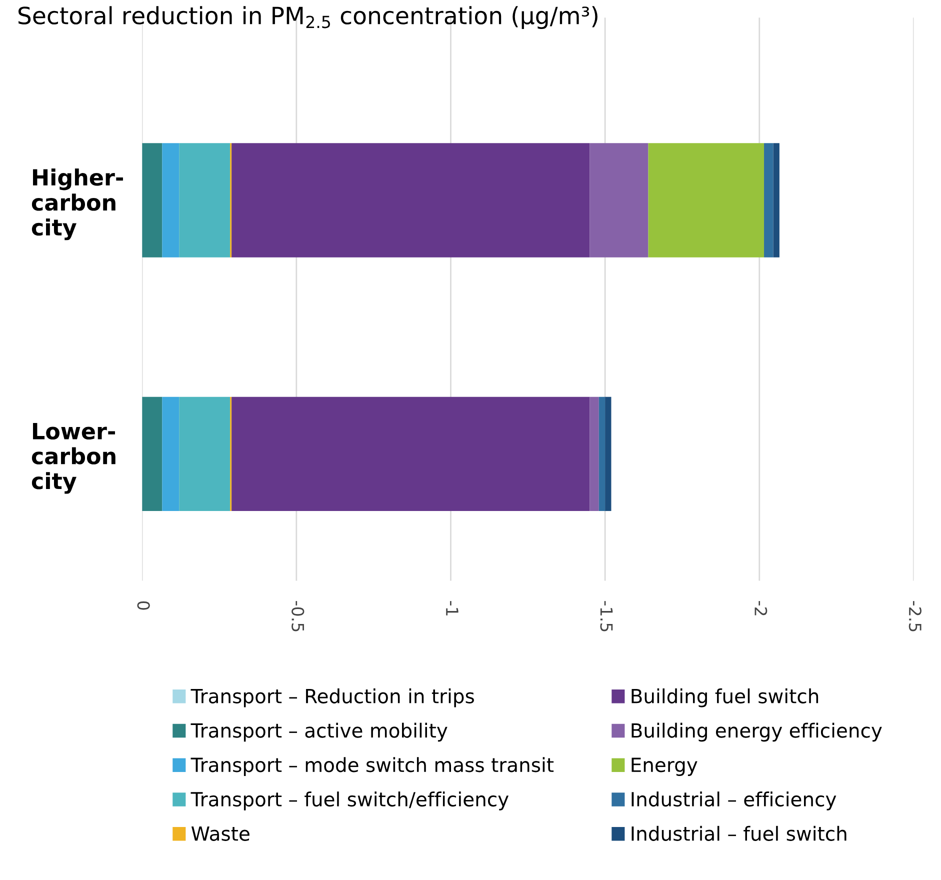 Image resolution: width=941 pixels, height=880 pixels. Describe the element at coordinates (319, 732) in the screenshot. I see `legend-label: Transport – active mobility` at that location.